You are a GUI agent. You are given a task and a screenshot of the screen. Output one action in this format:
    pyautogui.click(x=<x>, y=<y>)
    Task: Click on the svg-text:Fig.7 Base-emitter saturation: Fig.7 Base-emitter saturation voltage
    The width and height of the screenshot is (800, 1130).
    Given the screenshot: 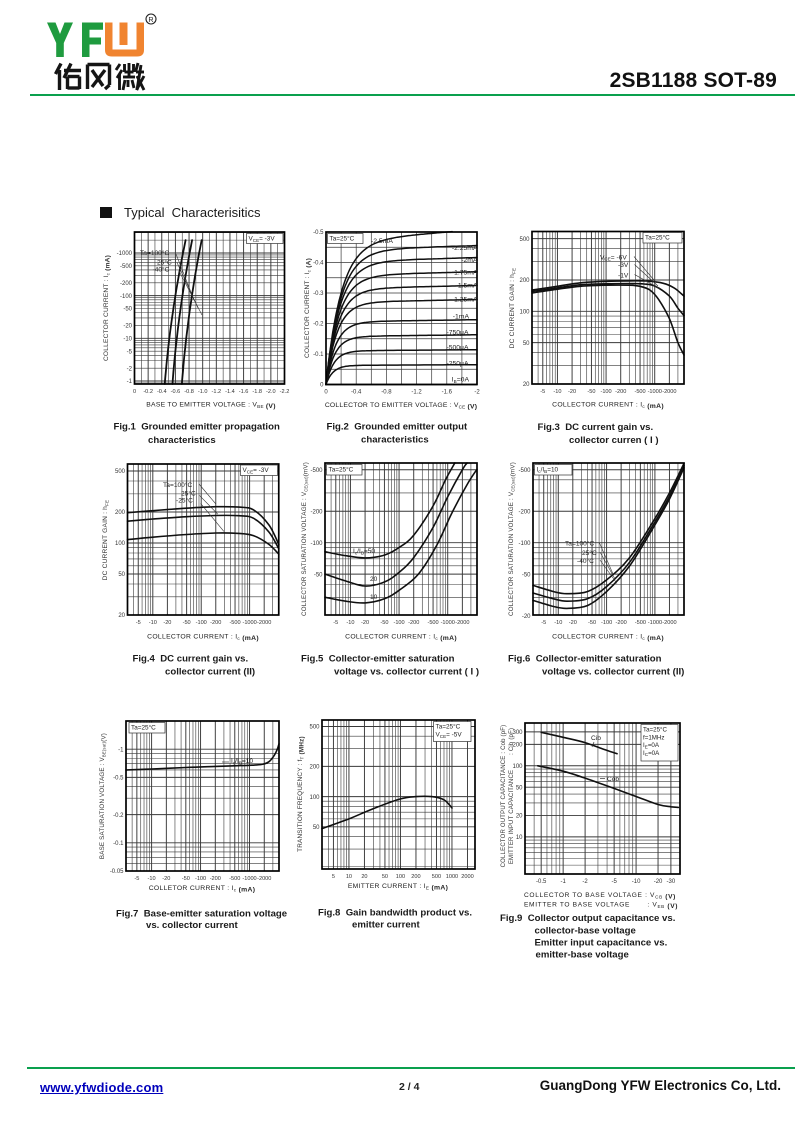 What is the action you would take?
    pyautogui.click(x=201, y=914)
    